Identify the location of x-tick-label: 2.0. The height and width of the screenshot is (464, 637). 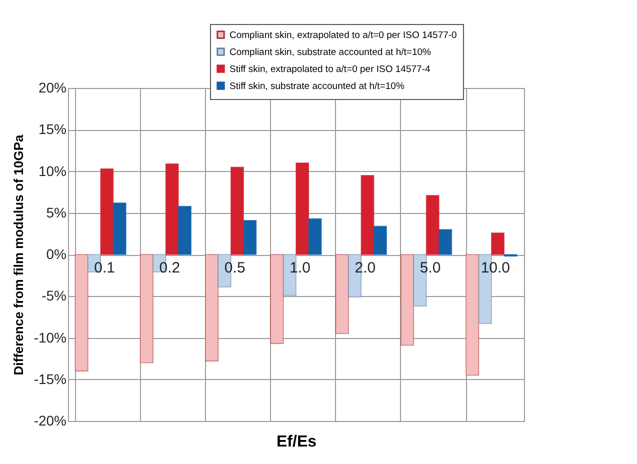
(365, 268).